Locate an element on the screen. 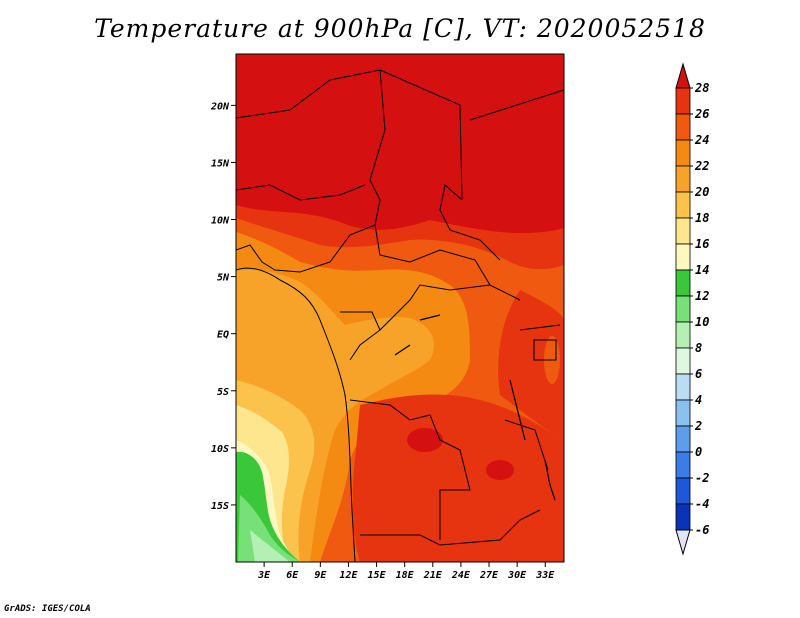  colorbar-level-label: -6 is located at coordinates (702, 530).